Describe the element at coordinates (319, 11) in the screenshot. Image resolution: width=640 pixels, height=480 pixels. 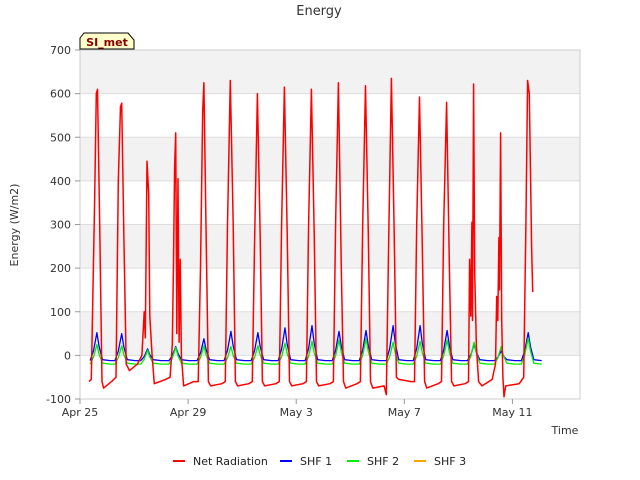
I see `chart-title: Energy` at that location.